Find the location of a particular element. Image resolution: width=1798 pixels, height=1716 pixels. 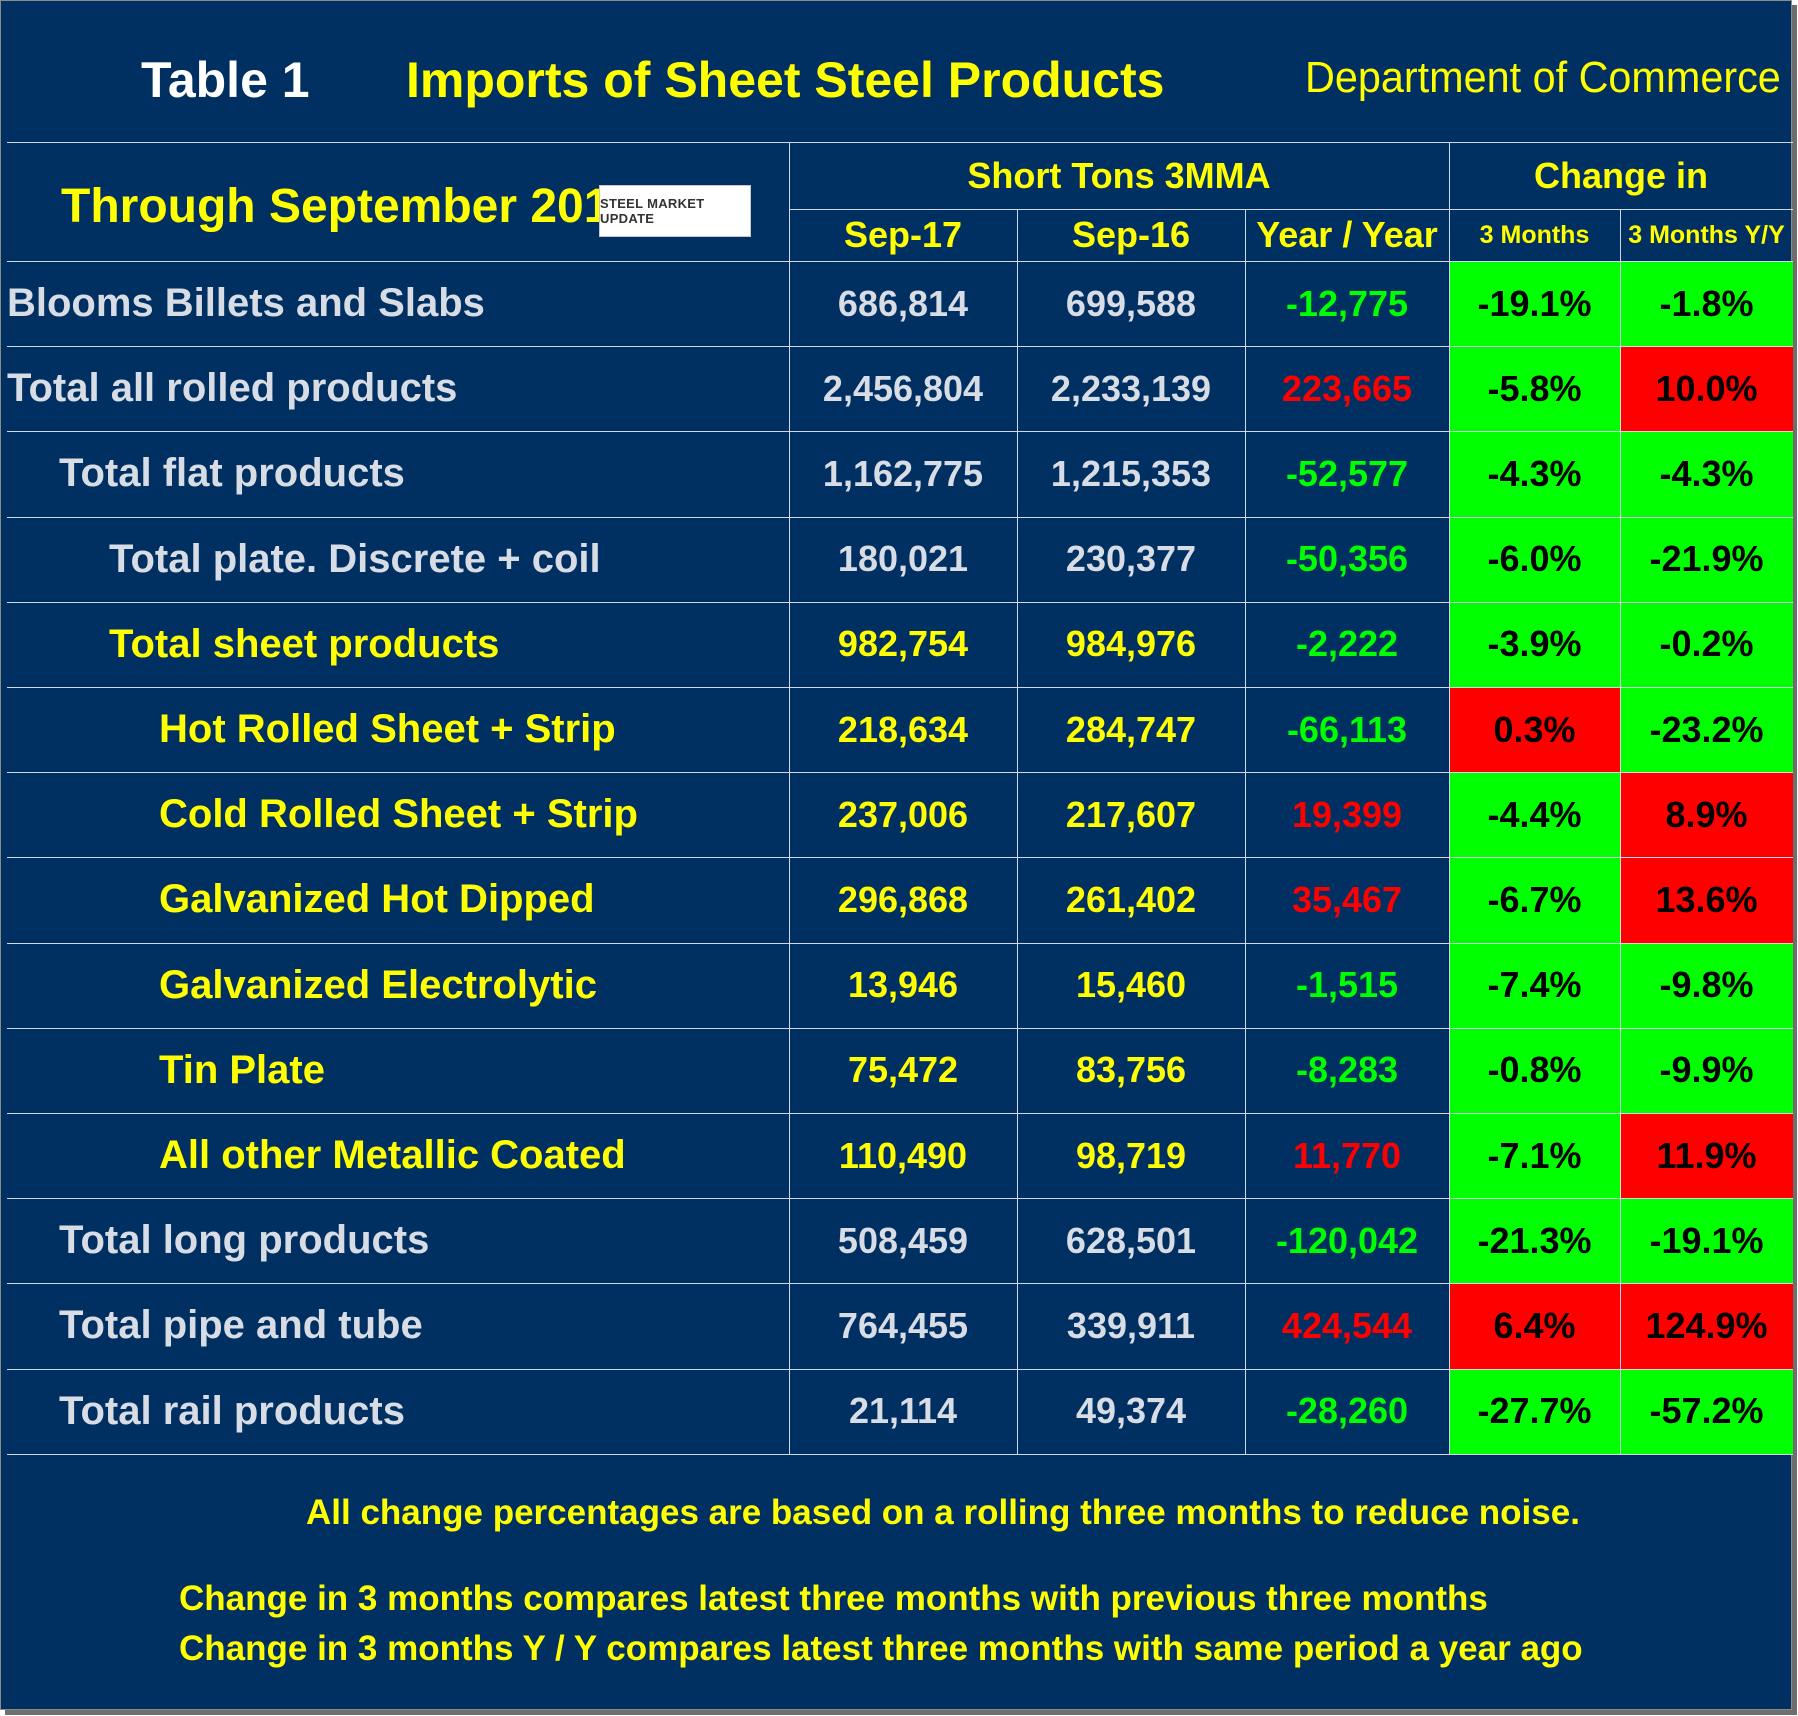

cell-sep-17: 13,946 is located at coordinates (903, 985).